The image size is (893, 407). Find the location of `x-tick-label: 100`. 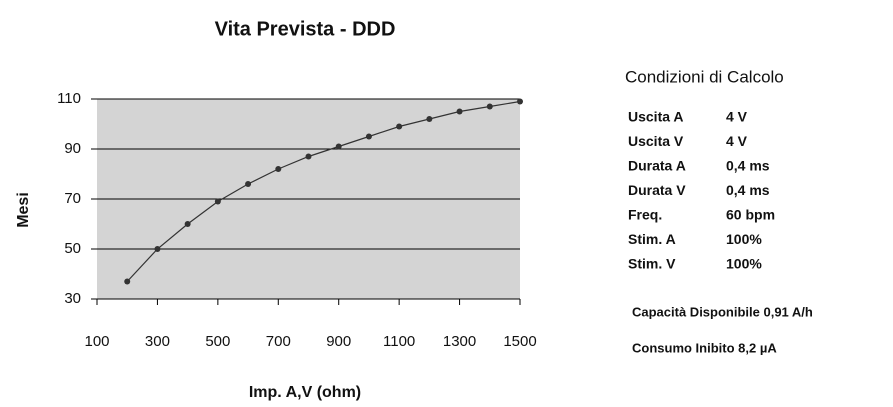

x-tick-label: 100 is located at coordinates (96, 341).